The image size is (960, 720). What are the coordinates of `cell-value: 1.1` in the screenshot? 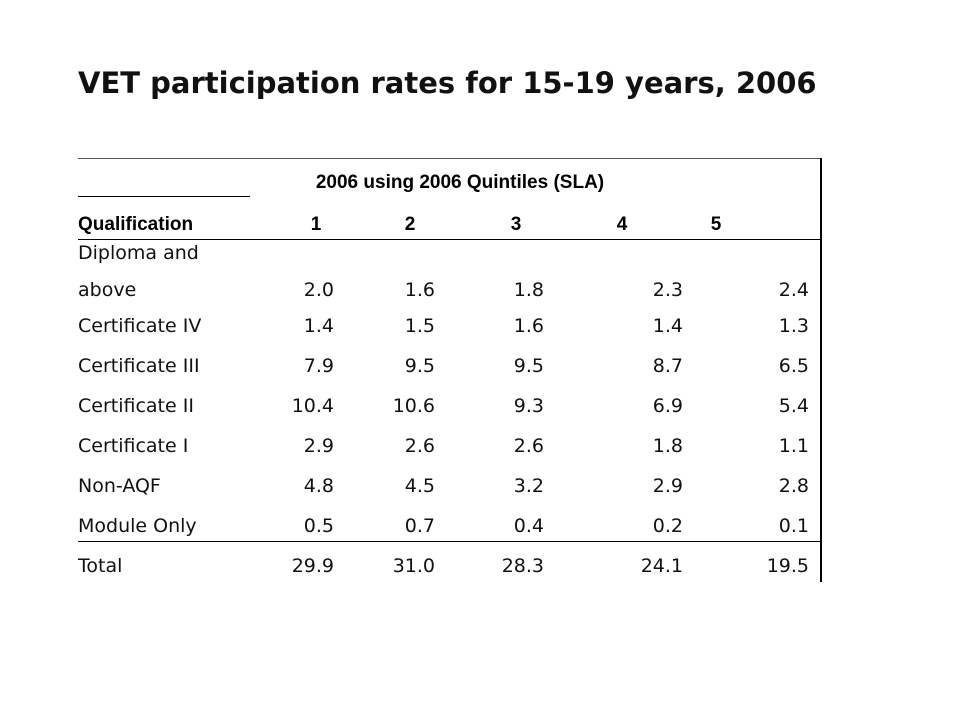 It's located at (793, 446).